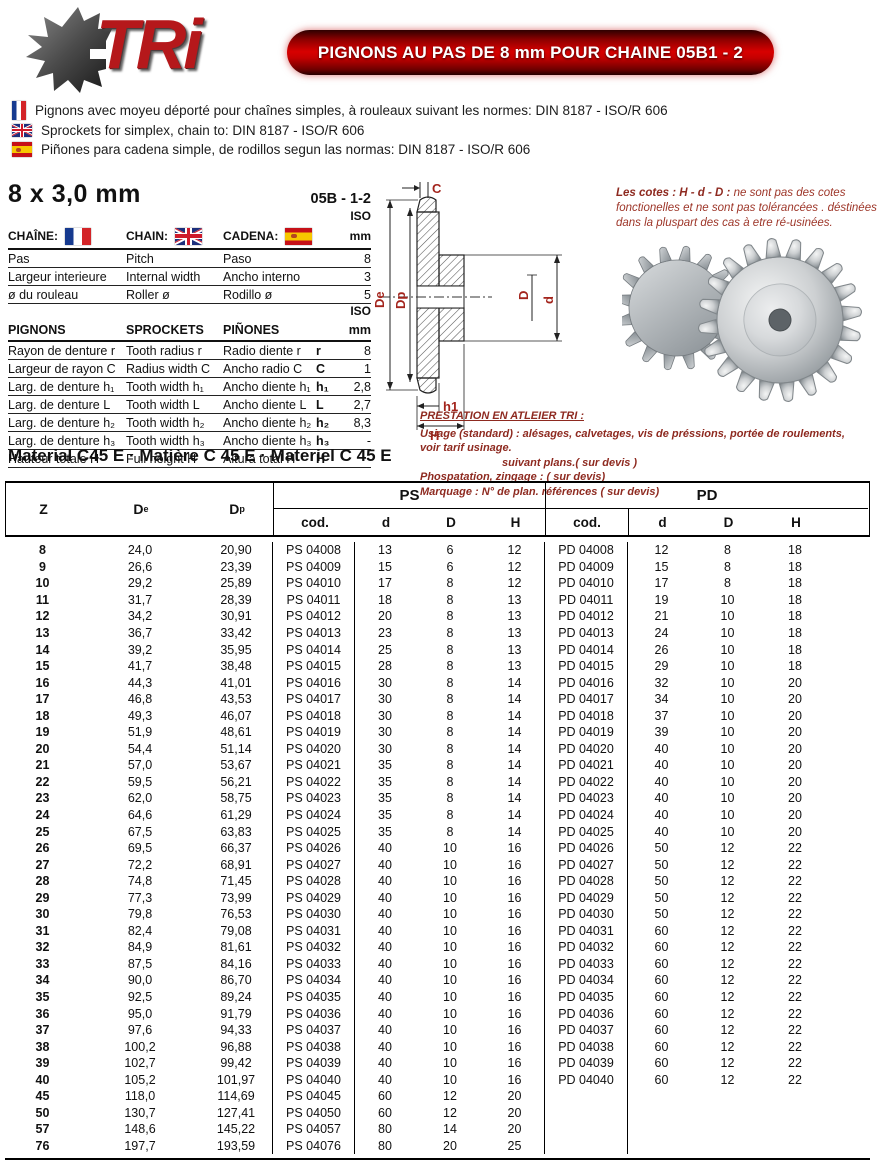  I want to click on cell: 5, so click(367, 294).